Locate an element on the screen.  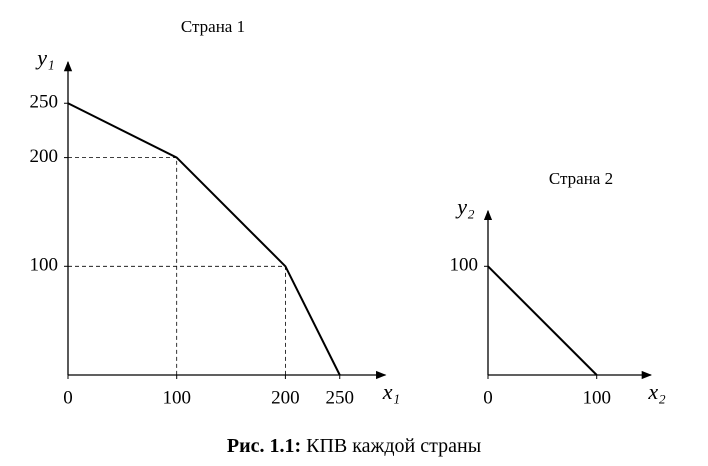
caption: Рис. 1.1: КПВ каждой страны is located at coordinates (354, 446).